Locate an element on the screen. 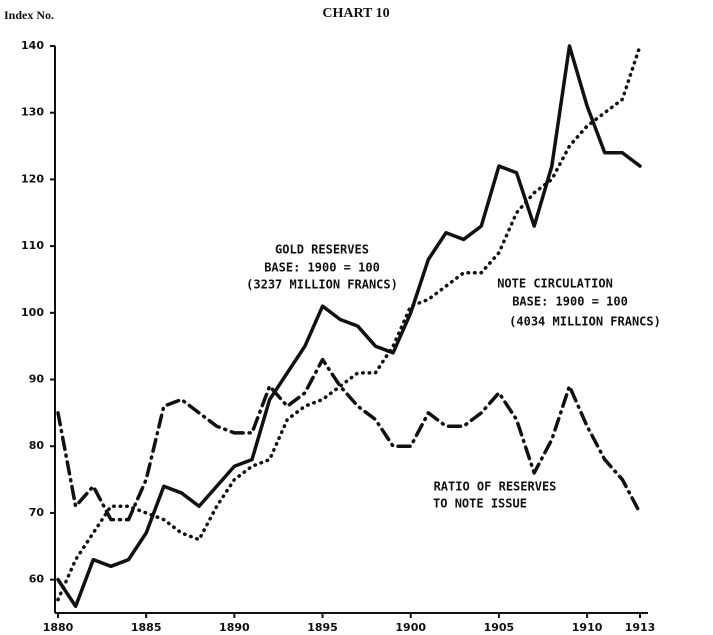 The image size is (713, 635). y-tick-label: 100 is located at coordinates (32, 312).